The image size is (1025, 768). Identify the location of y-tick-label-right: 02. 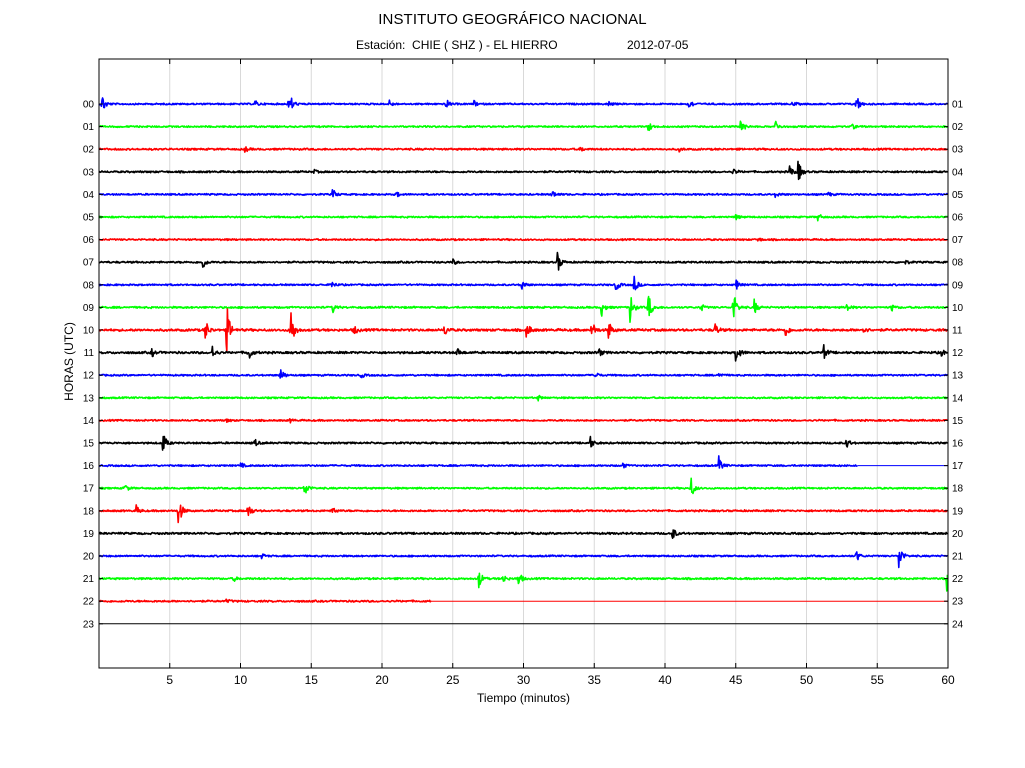
(958, 127).